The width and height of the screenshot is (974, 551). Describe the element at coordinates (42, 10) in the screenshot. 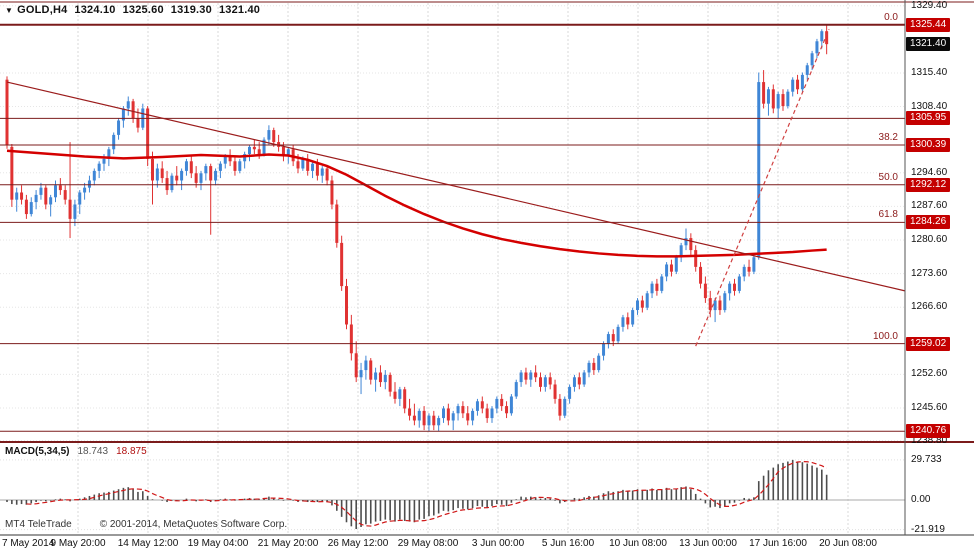

I see `symbol-period-label: GOLD,H4` at that location.